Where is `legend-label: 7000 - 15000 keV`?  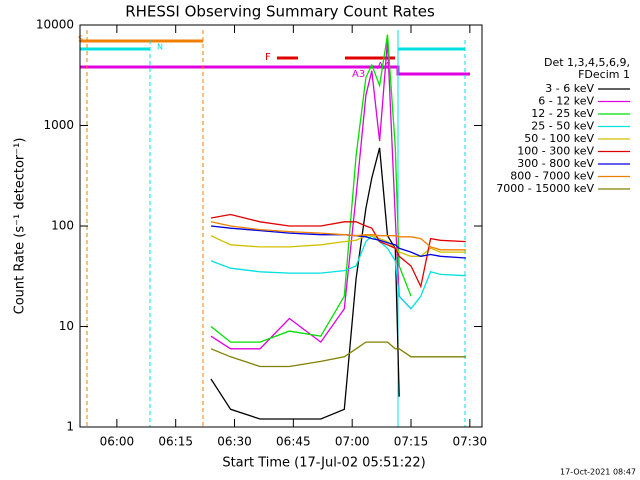 legend-label: 7000 - 15000 keV is located at coordinates (545, 188).